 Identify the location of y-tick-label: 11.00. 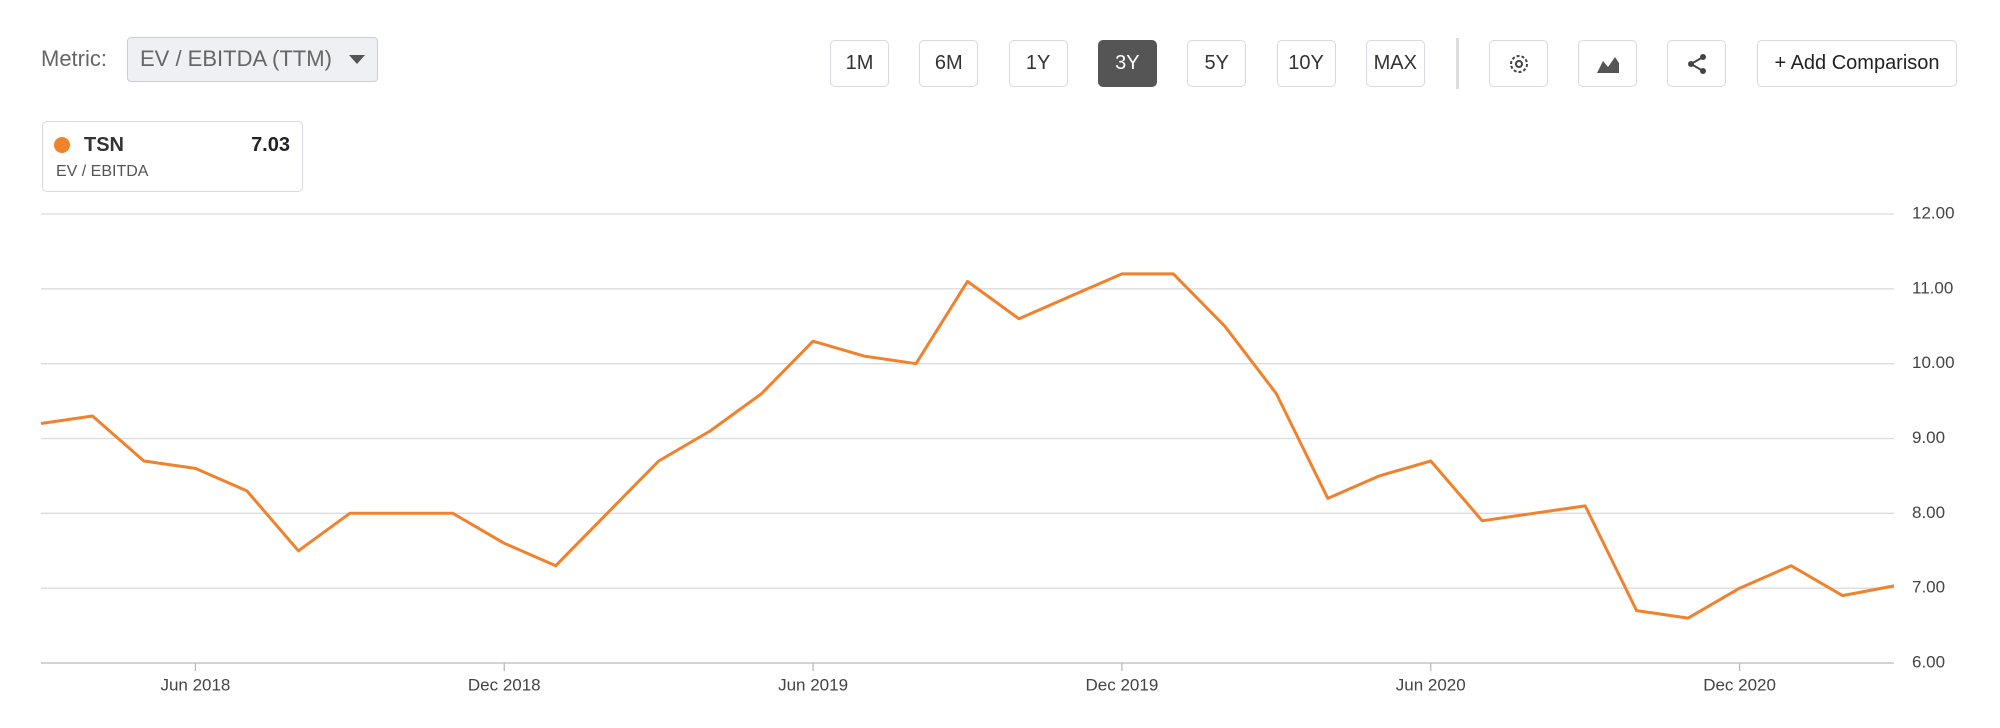
(1932, 287).